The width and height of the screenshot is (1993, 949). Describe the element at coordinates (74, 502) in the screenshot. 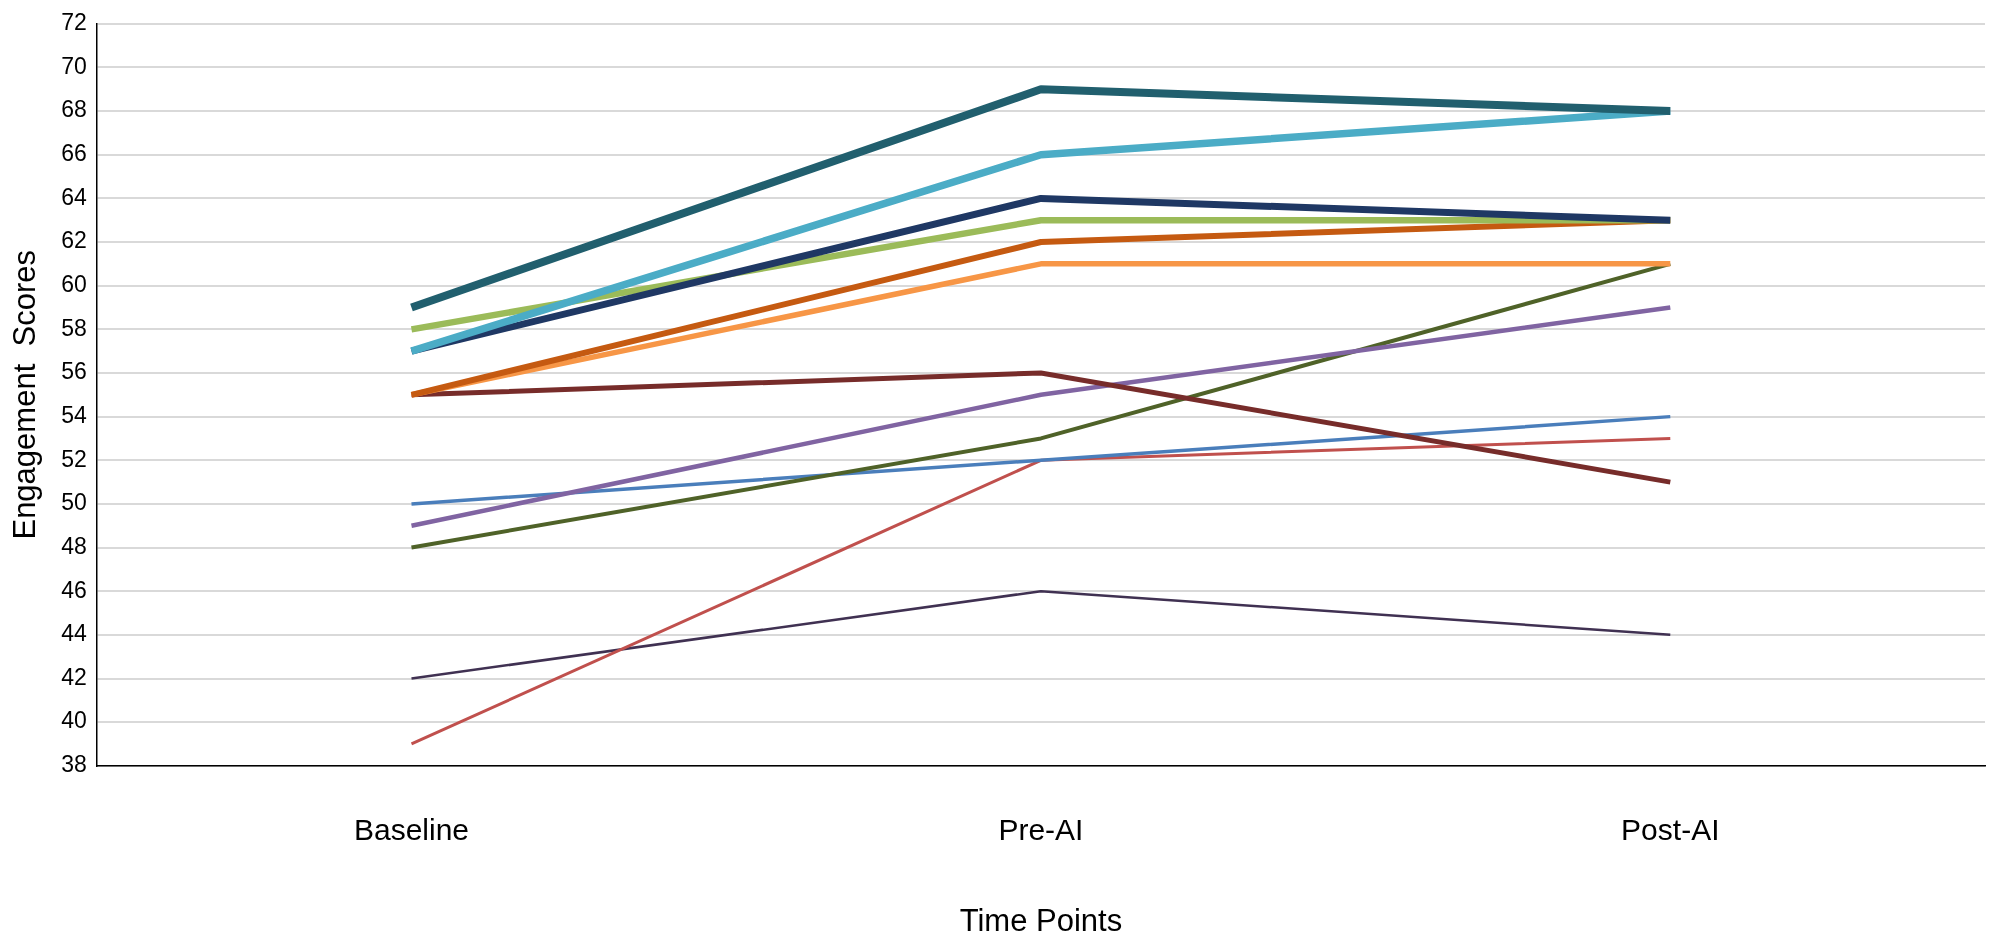

I see `y-tick-label: 50` at that location.